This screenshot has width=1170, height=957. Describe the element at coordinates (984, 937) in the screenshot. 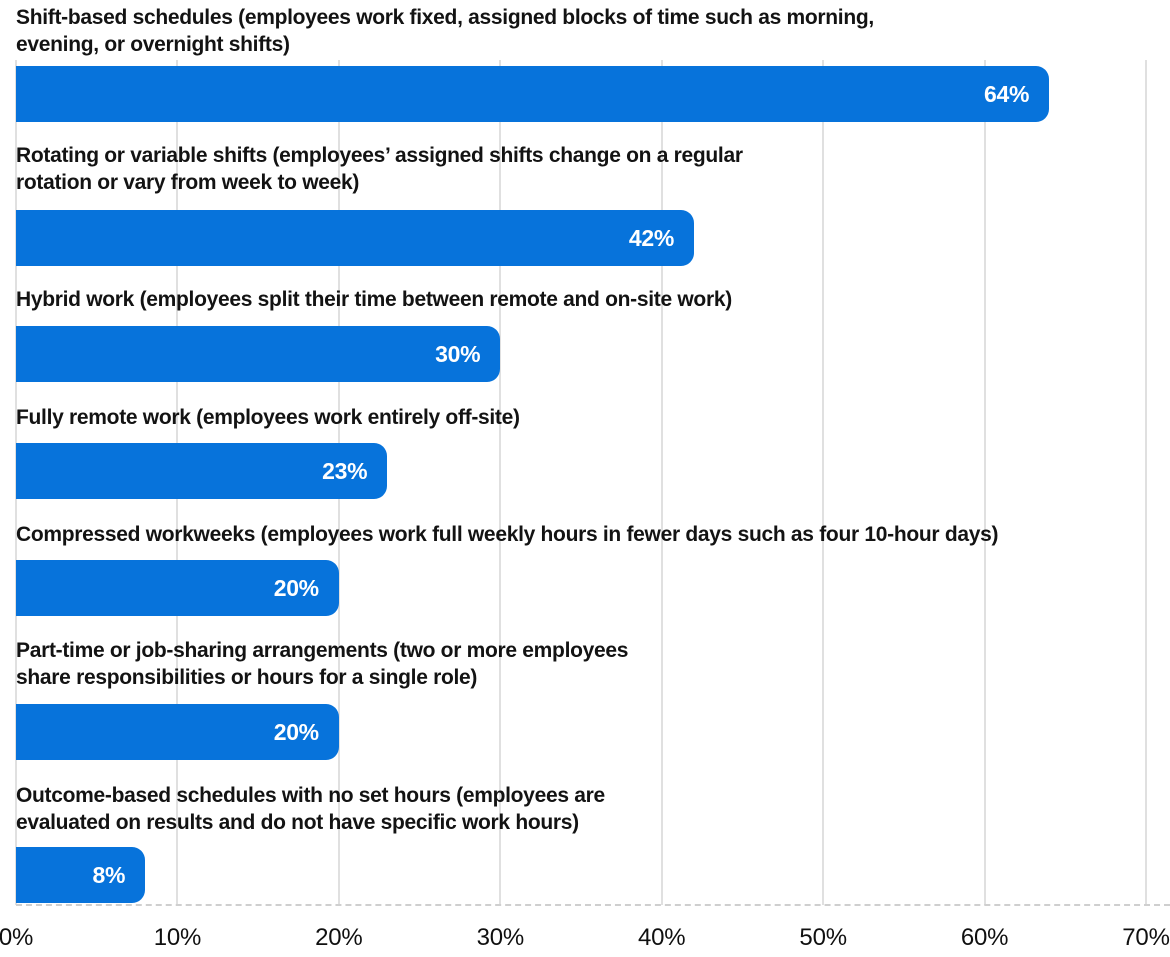

I see `x-axis-tick-label: 60%` at that location.